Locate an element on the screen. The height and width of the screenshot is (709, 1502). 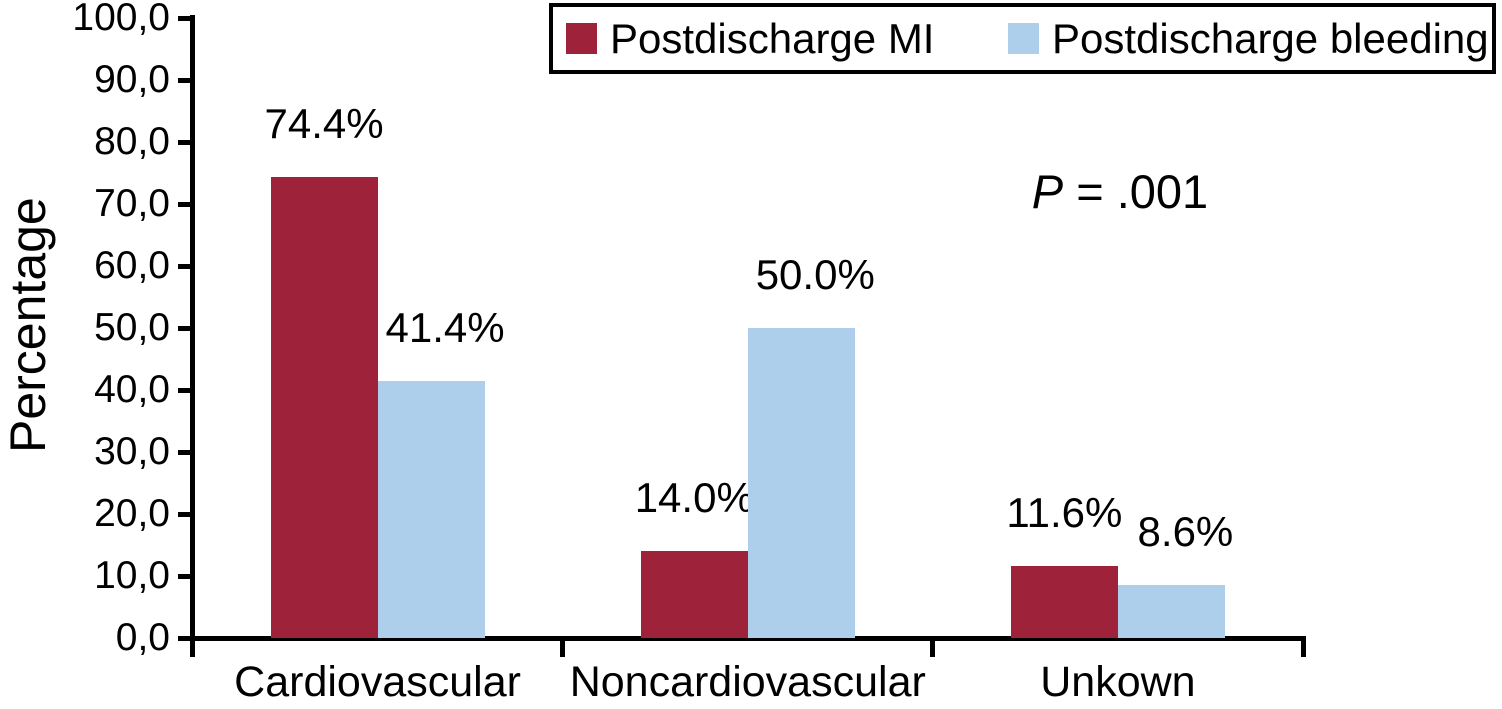
legend: Postdischarge MI Postdischarge bleeding is located at coordinates (1022, 38).